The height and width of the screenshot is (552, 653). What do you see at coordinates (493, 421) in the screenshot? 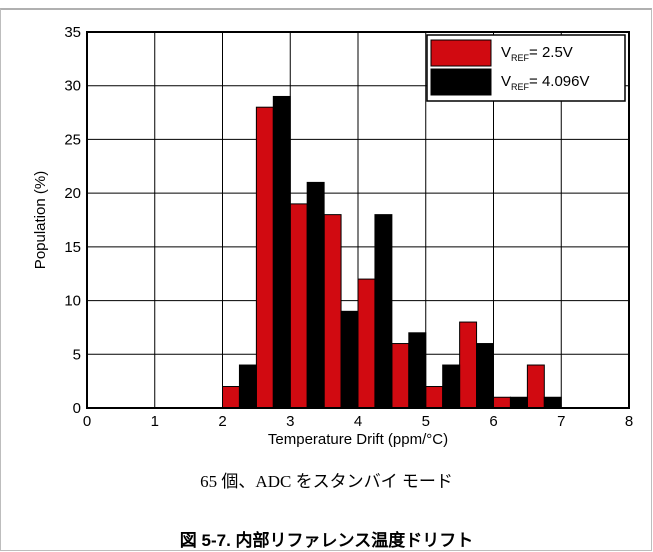
I see `x-tick-label-6: 6` at bounding box center [493, 421].